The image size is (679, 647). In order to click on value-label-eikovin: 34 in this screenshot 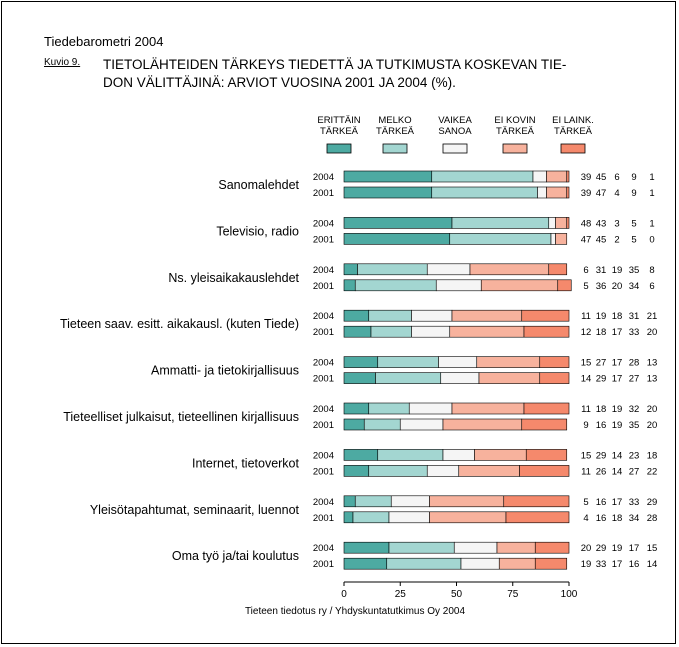, I will do `click(634, 286)`.